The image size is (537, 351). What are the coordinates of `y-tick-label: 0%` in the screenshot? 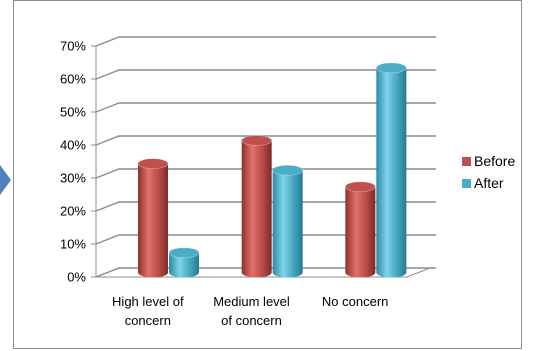 It's located at (76, 277).